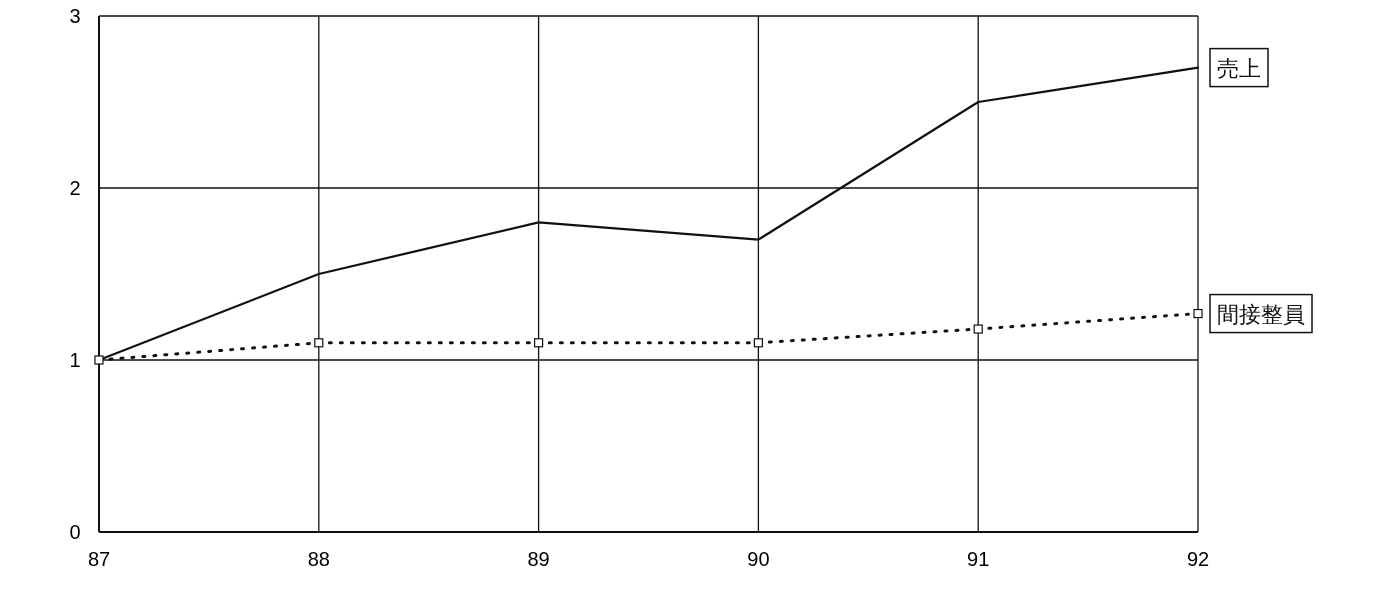  I want to click on y-tick-label: 2, so click(75, 188).